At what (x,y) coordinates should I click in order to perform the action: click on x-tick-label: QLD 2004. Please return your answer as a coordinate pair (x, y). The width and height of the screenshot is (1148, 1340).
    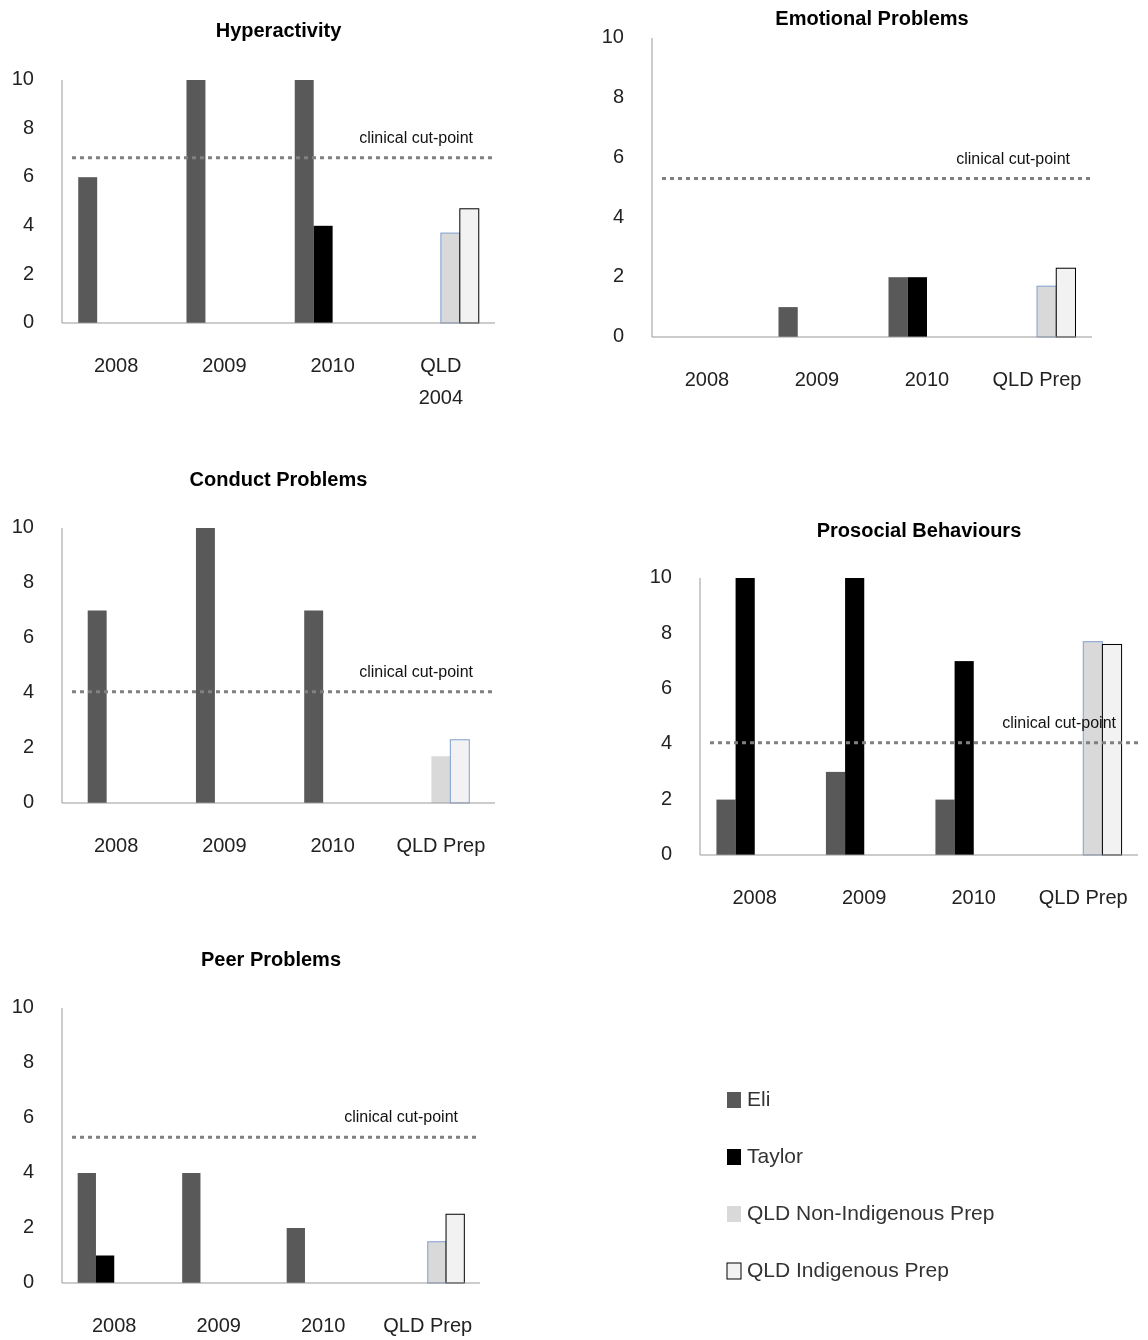
    Looking at the image, I should click on (441, 381).